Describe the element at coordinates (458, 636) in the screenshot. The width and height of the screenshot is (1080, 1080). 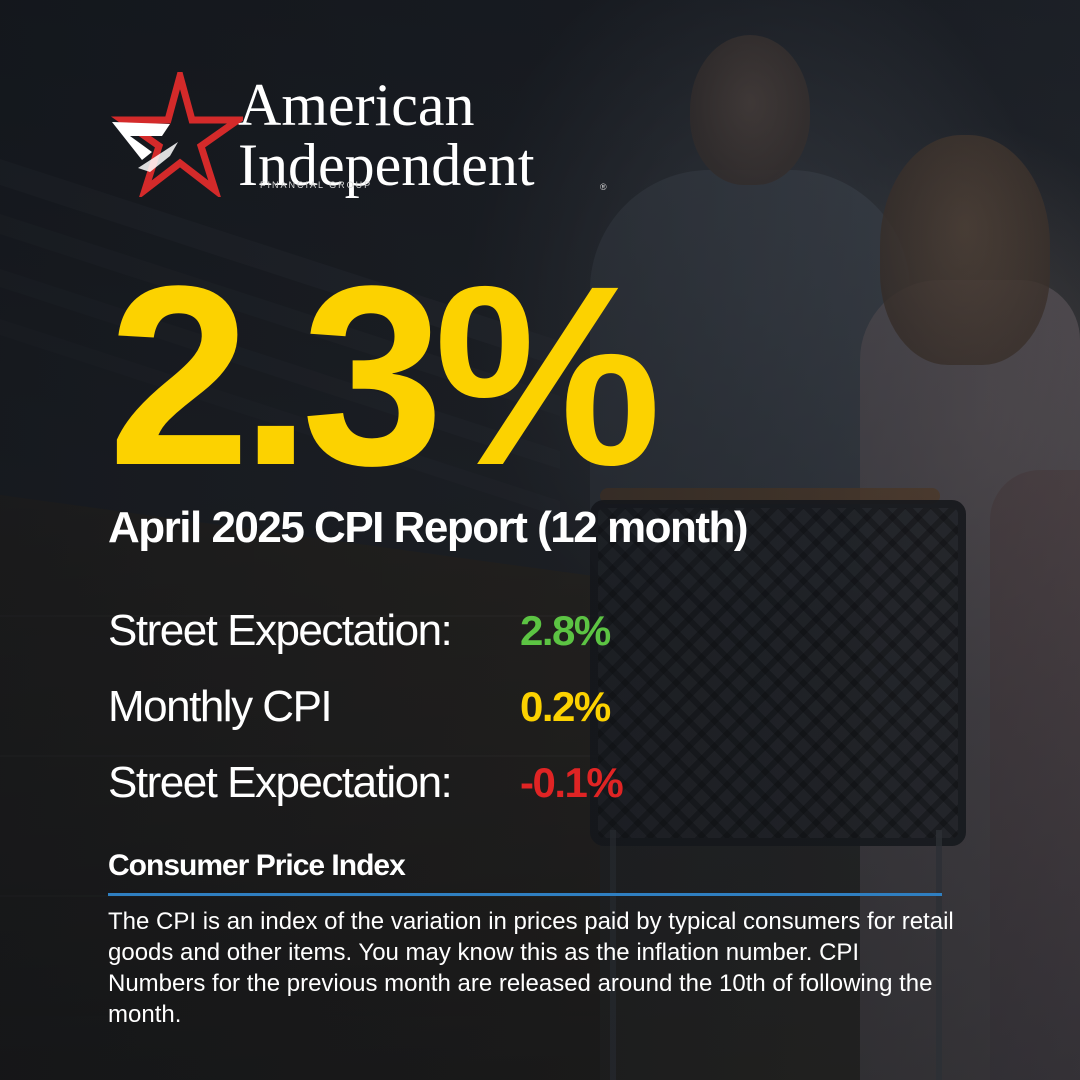
I see `metric-row: Street Expectation: 2.8%` at that location.